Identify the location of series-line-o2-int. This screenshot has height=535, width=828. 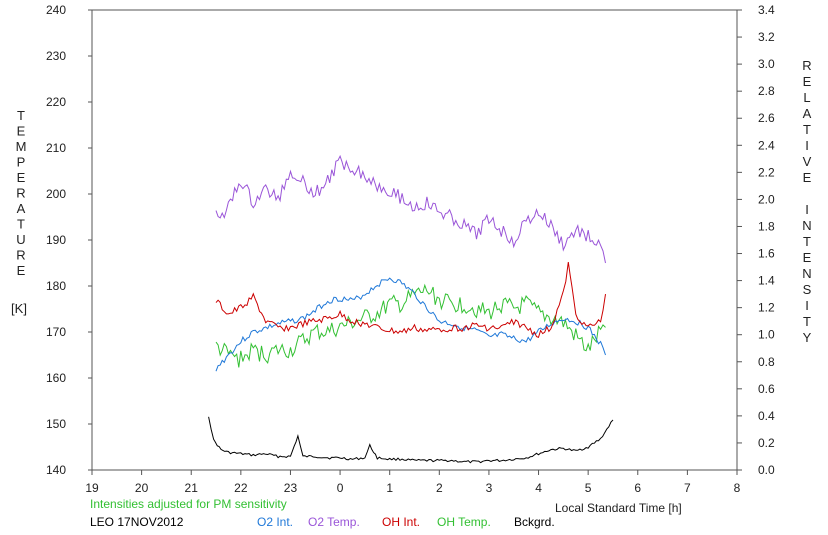
(410, 324).